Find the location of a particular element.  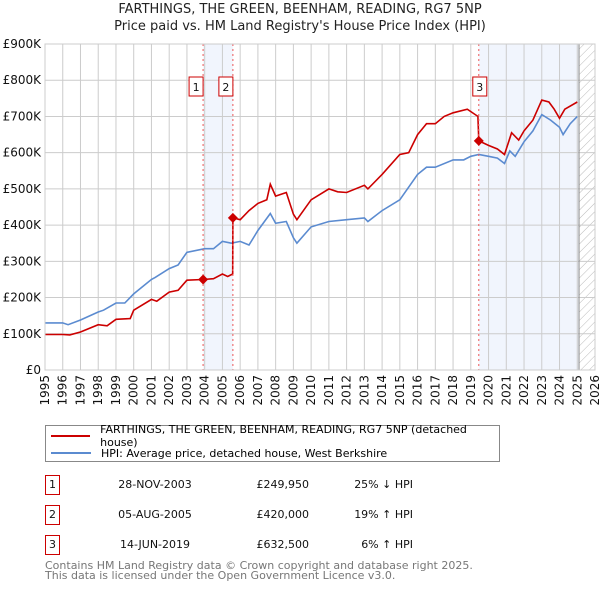

x-tick-label: 2025 is located at coordinates (577, 390).